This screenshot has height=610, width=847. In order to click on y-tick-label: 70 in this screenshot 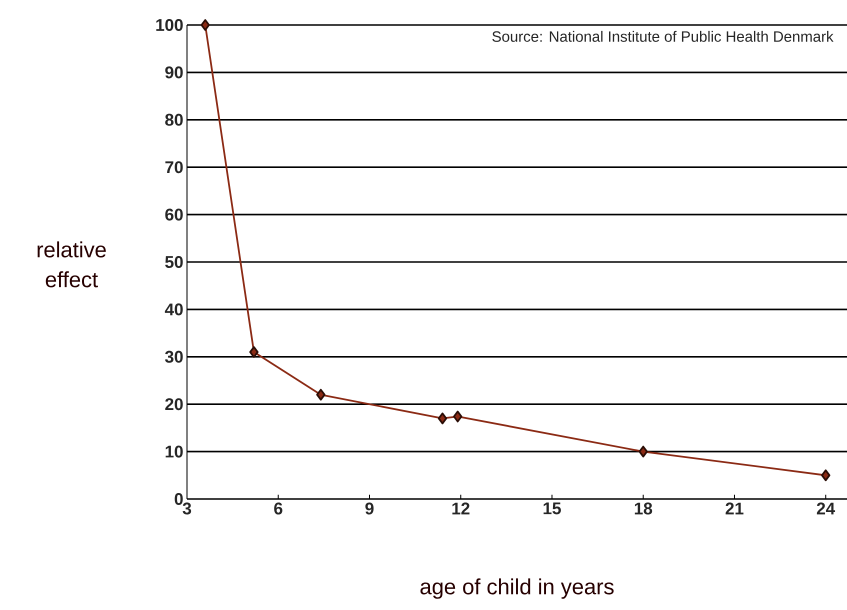, I will do `click(174, 167)`.